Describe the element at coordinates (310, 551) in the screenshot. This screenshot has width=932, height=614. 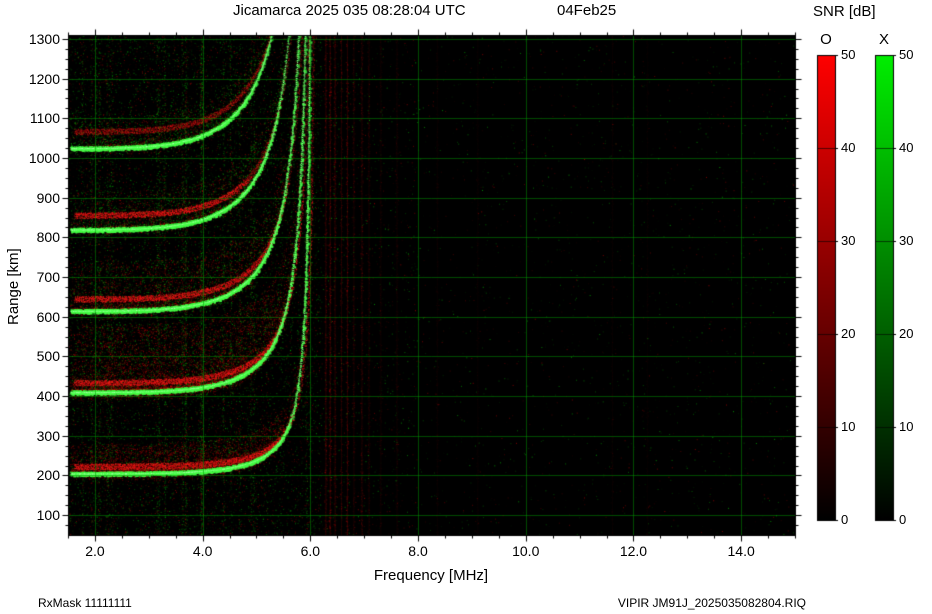
I see `x-tick-label: 6.0` at that location.